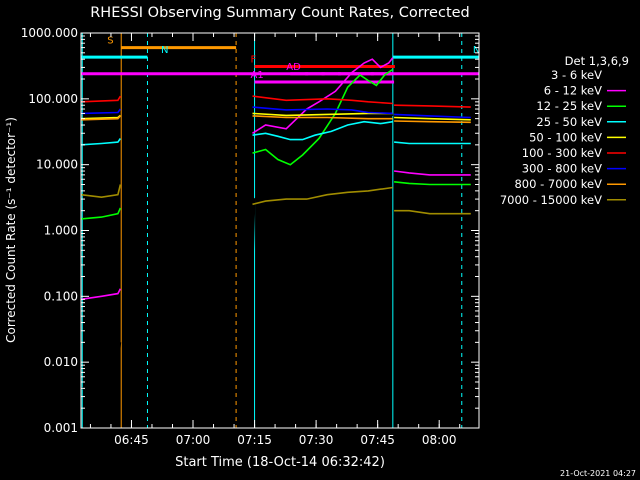 Image resolution: width=640 pixels, height=480 pixels. What do you see at coordinates (61, 362) in the screenshot?
I see `y-tick-label-1: 0.010` at bounding box center [61, 362].